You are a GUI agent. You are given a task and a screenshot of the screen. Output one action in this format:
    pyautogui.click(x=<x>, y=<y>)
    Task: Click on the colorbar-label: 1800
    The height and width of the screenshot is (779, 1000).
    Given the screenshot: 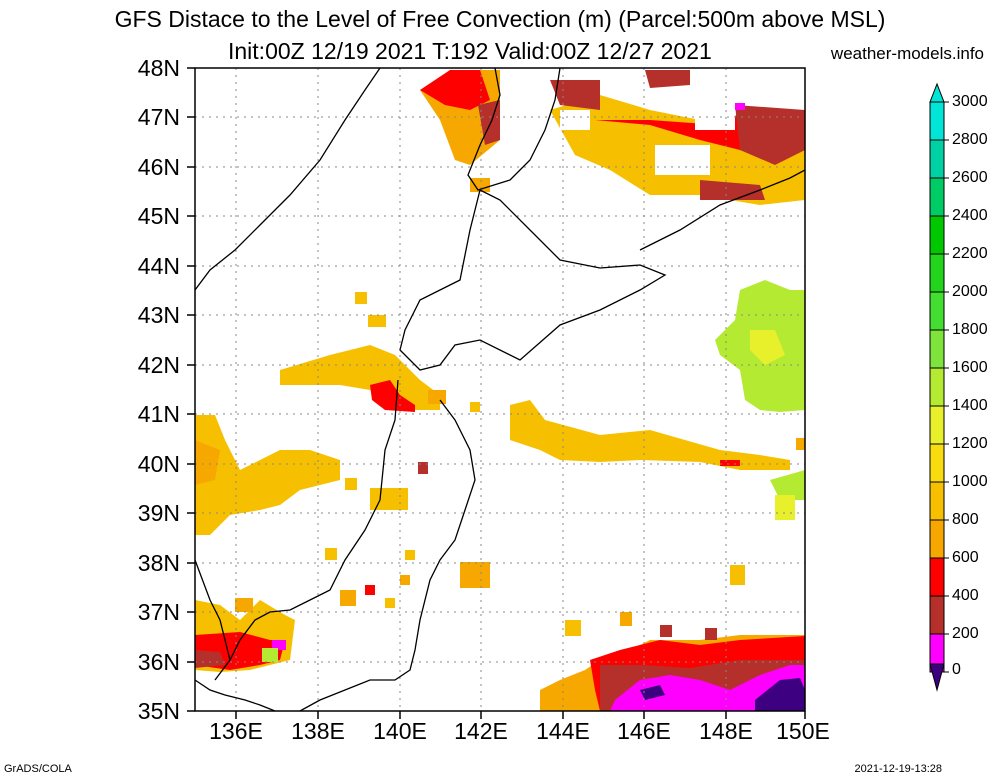 What is the action you would take?
    pyautogui.click(x=970, y=329)
    